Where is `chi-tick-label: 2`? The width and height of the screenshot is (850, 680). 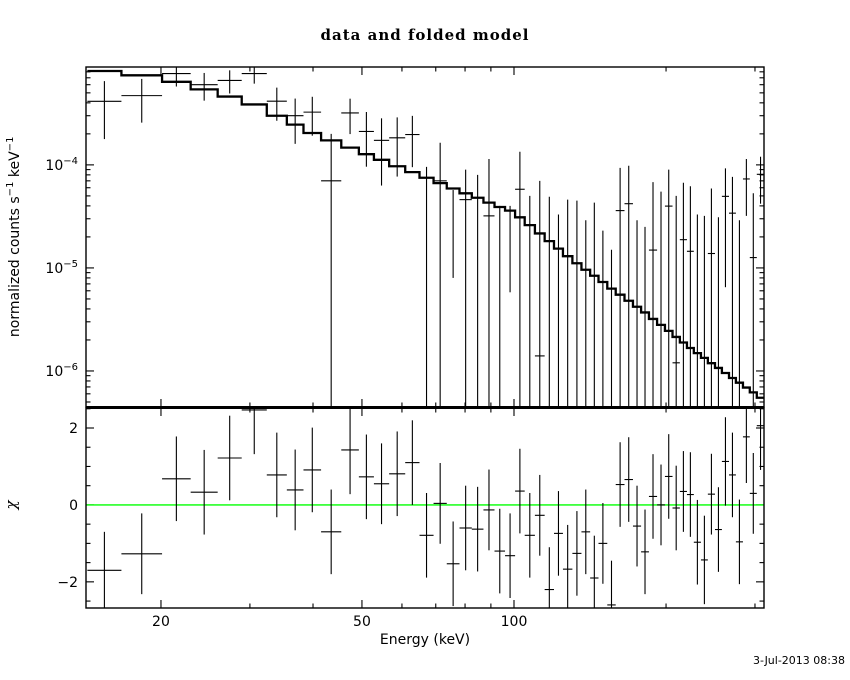
chi-tick-label: 2 is located at coordinates (73, 429).